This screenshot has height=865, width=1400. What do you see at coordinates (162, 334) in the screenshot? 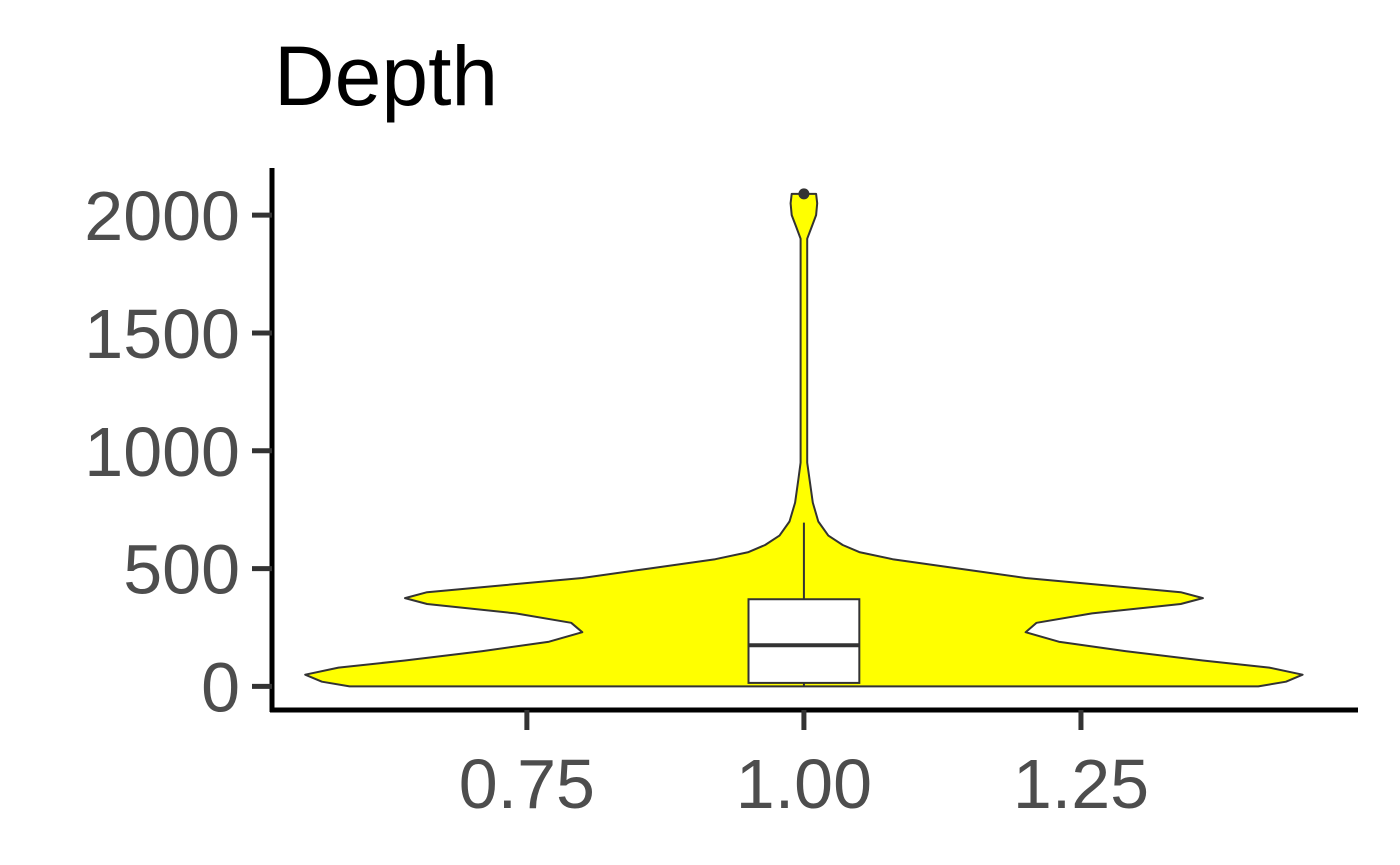
I see `y-tick-label: 1500` at bounding box center [162, 334].